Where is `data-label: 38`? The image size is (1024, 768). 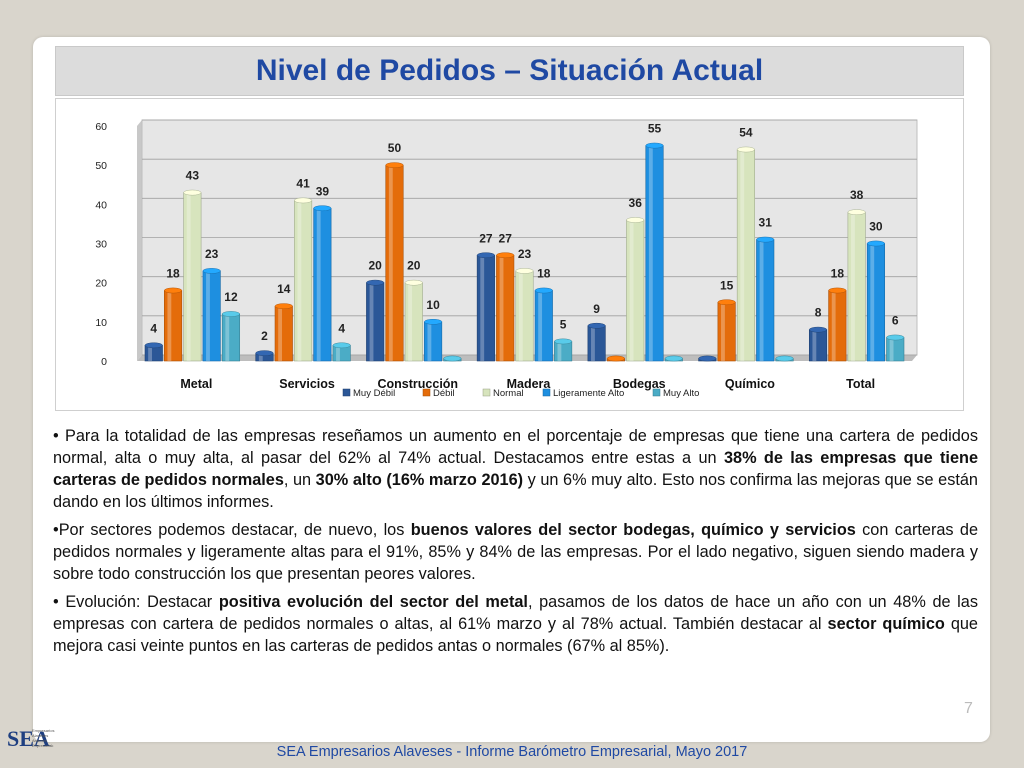 data-label: 38 is located at coordinates (857, 195).